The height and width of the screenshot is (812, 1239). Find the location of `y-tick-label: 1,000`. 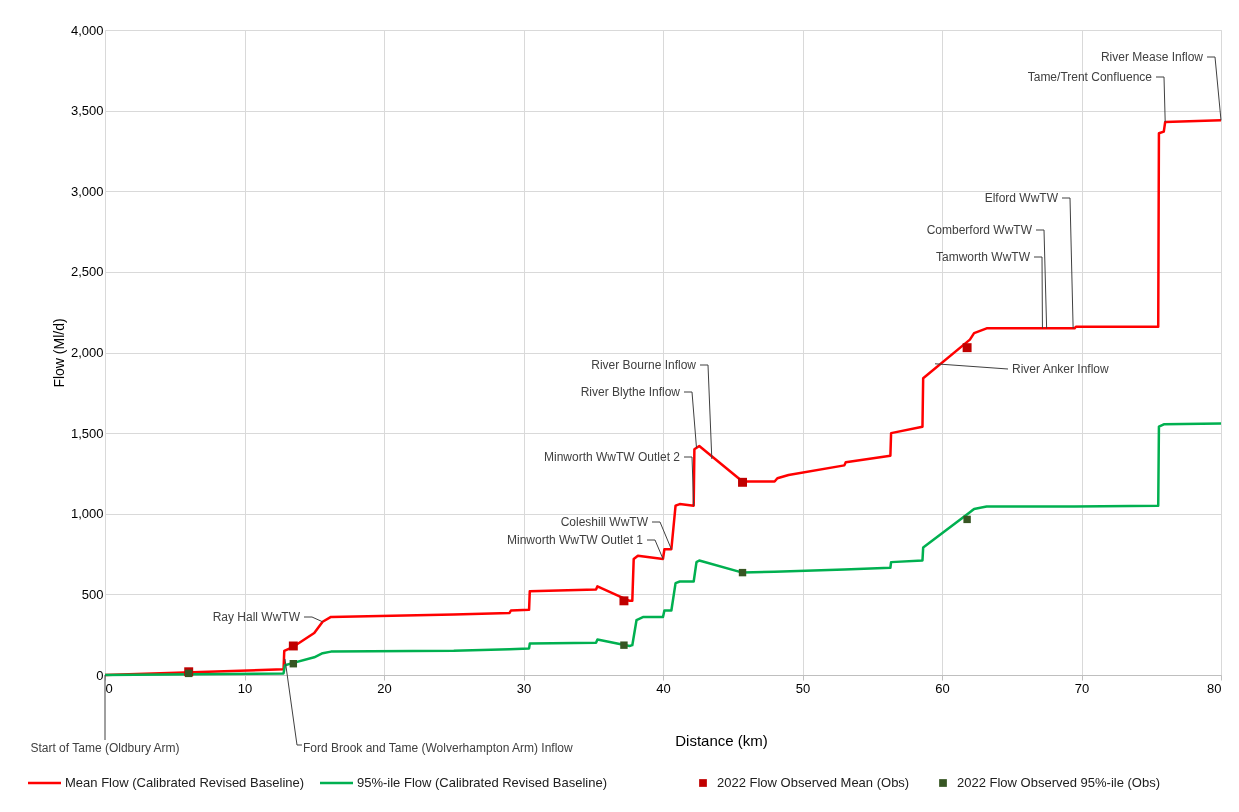

y-tick-label: 1,000 is located at coordinates (87, 514).